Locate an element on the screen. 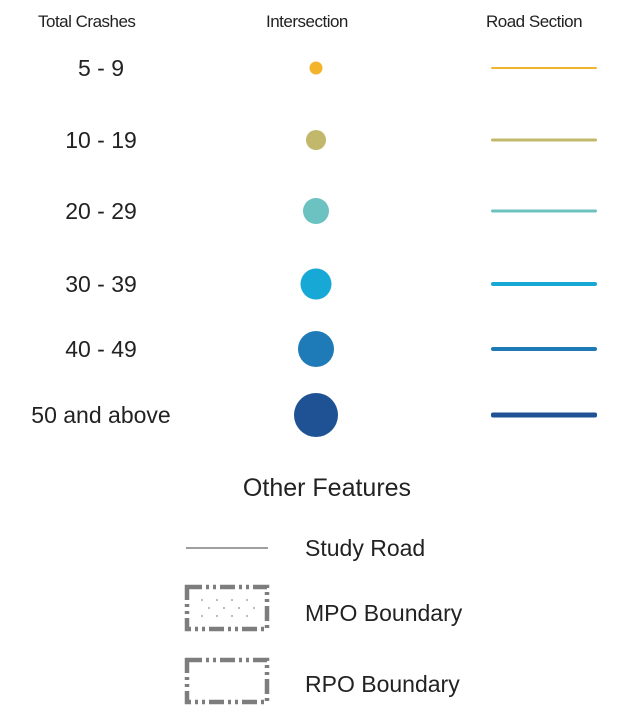 The height and width of the screenshot is (707, 638). other-features-title: Other Features is located at coordinates (327, 488).